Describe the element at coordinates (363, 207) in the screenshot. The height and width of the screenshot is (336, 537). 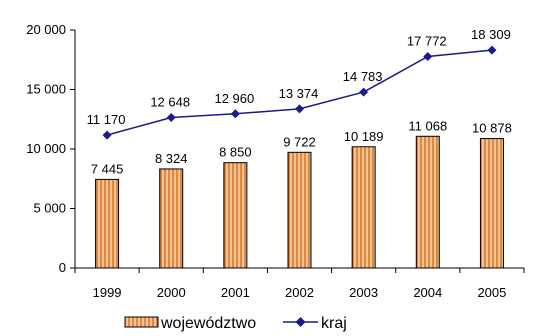
I see `bar-wojewodztwo-2003` at that location.